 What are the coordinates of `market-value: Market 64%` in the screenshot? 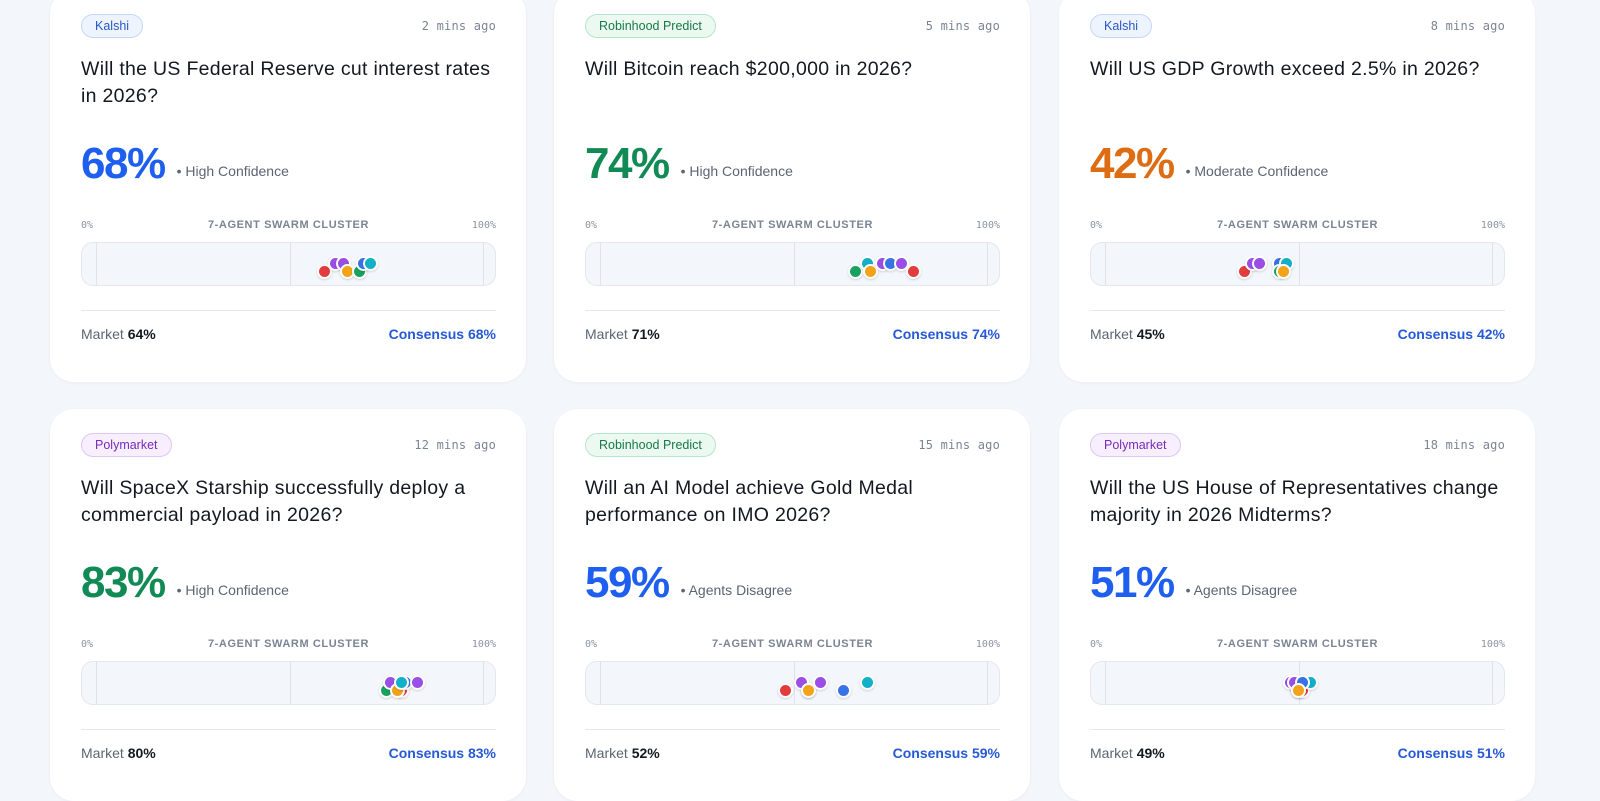 It's located at (118, 334).